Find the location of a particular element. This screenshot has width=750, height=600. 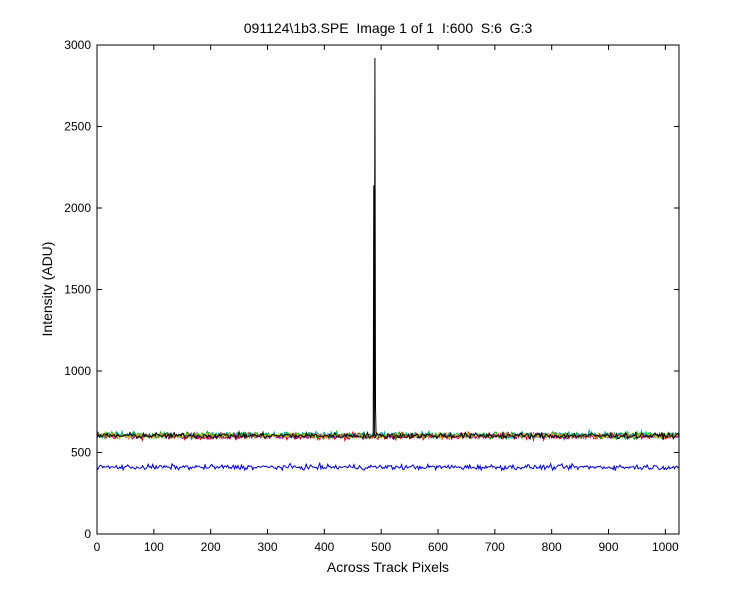

x-tick-label: 700 is located at coordinates (495, 547).